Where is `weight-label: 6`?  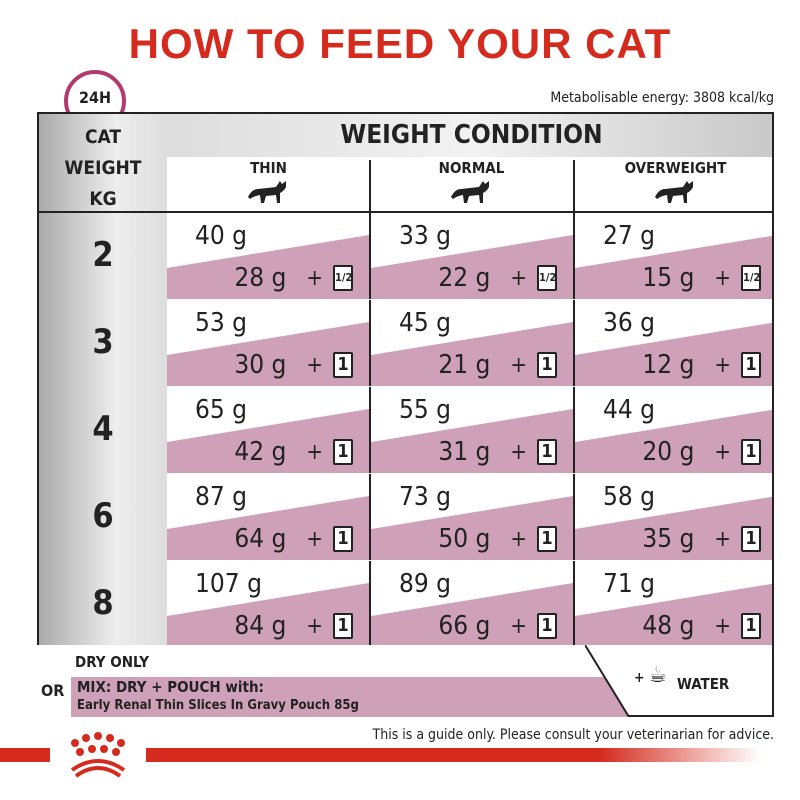 weight-label: 6 is located at coordinates (103, 516).